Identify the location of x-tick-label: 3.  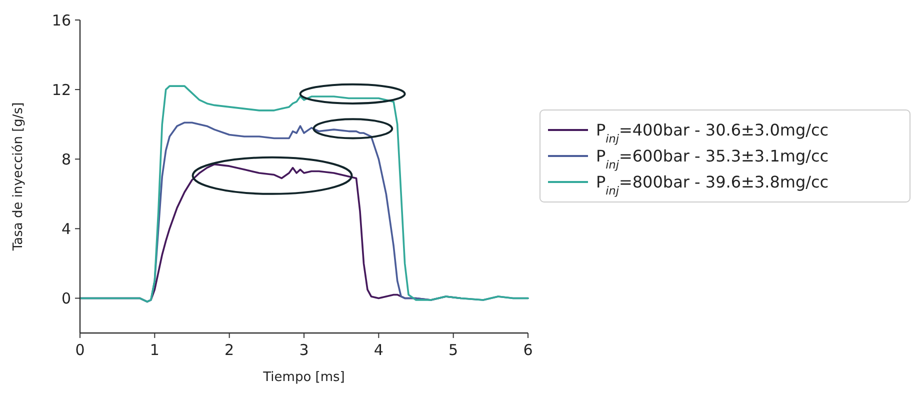
(304, 350).